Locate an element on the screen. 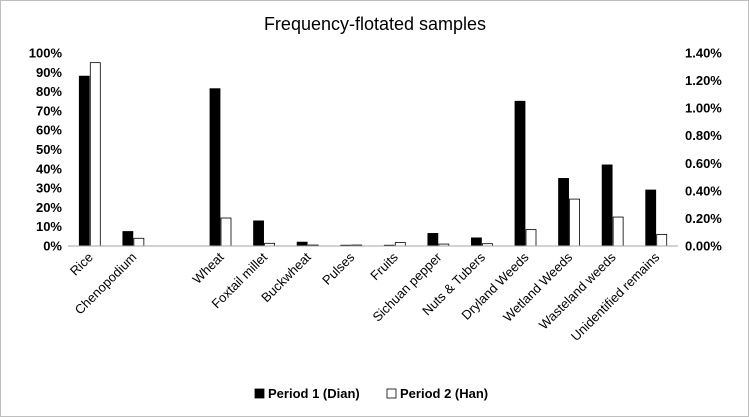  category-label: Fruits is located at coordinates (384, 266).